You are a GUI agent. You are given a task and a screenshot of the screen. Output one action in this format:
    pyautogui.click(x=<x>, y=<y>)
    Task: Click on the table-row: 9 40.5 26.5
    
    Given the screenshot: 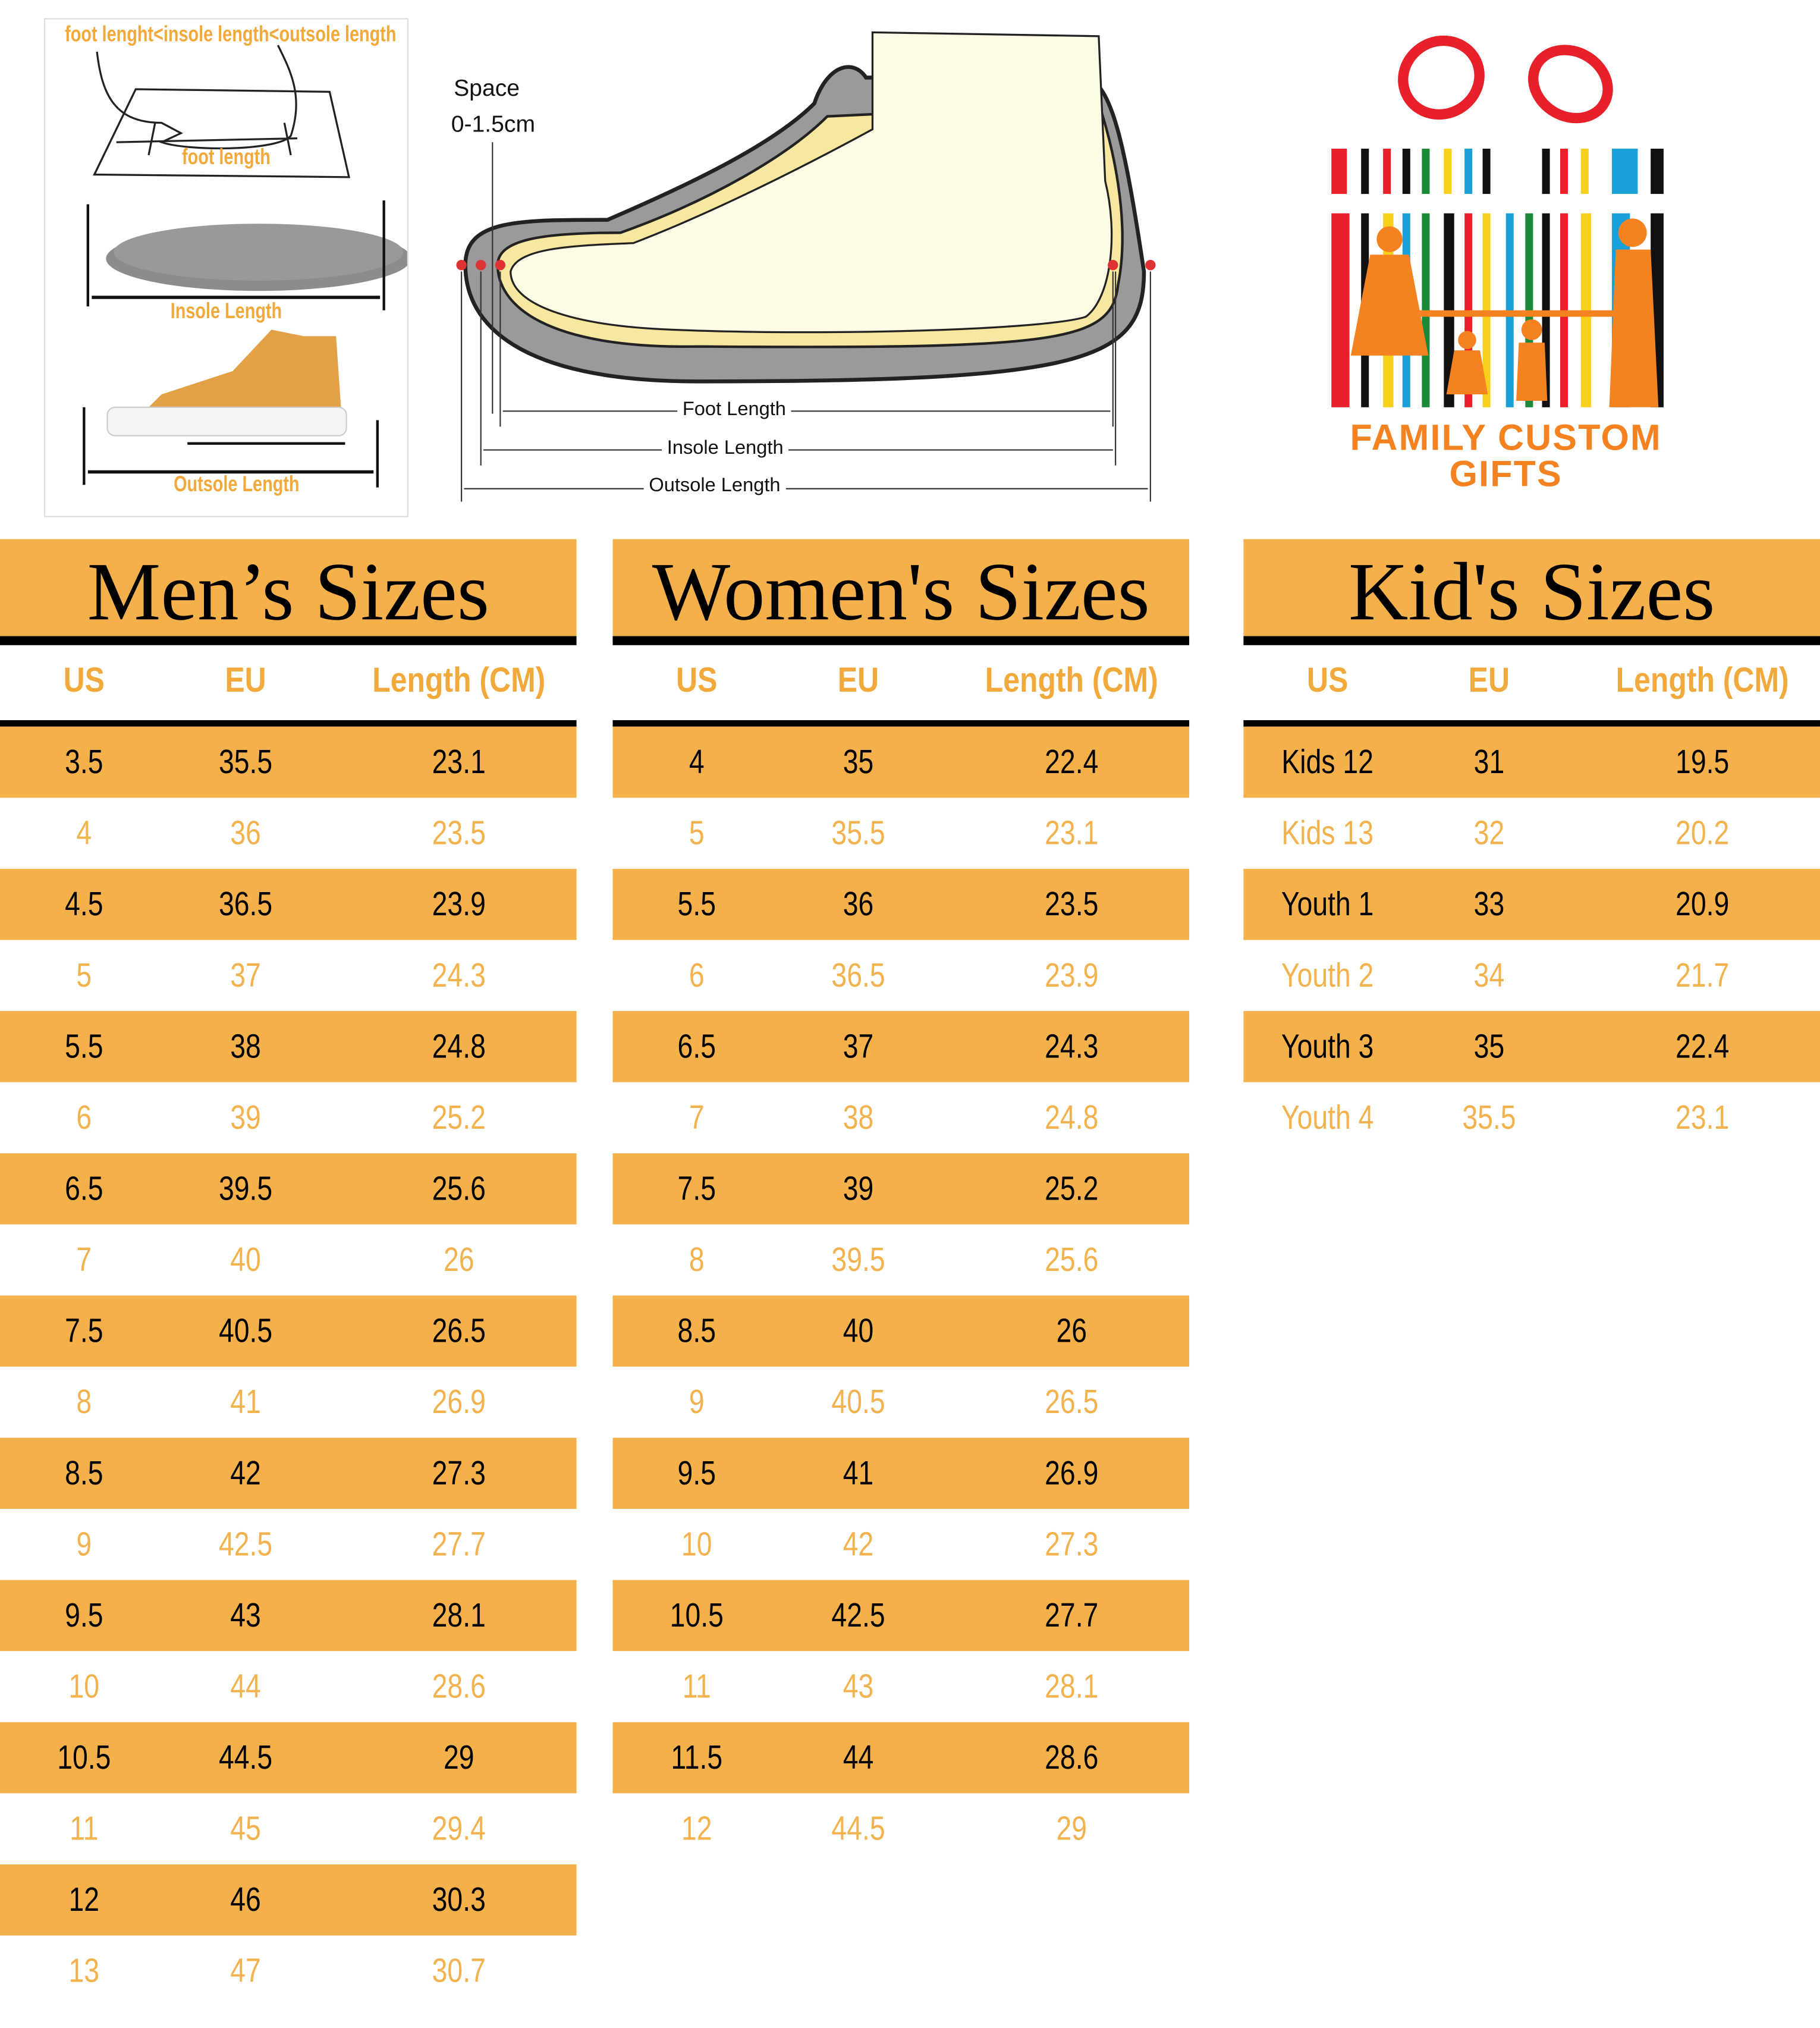 What is the action you would take?
    pyautogui.click(x=900, y=1402)
    